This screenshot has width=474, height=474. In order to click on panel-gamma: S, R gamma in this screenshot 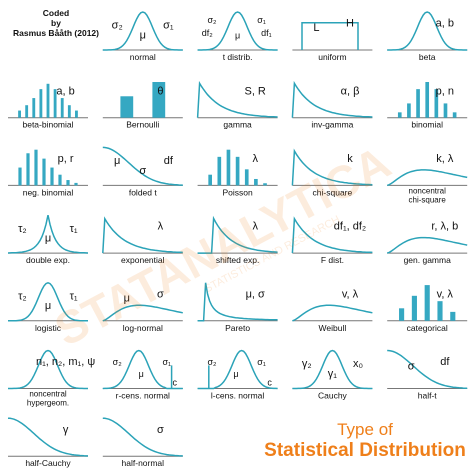, I will do `click(237, 105)`.